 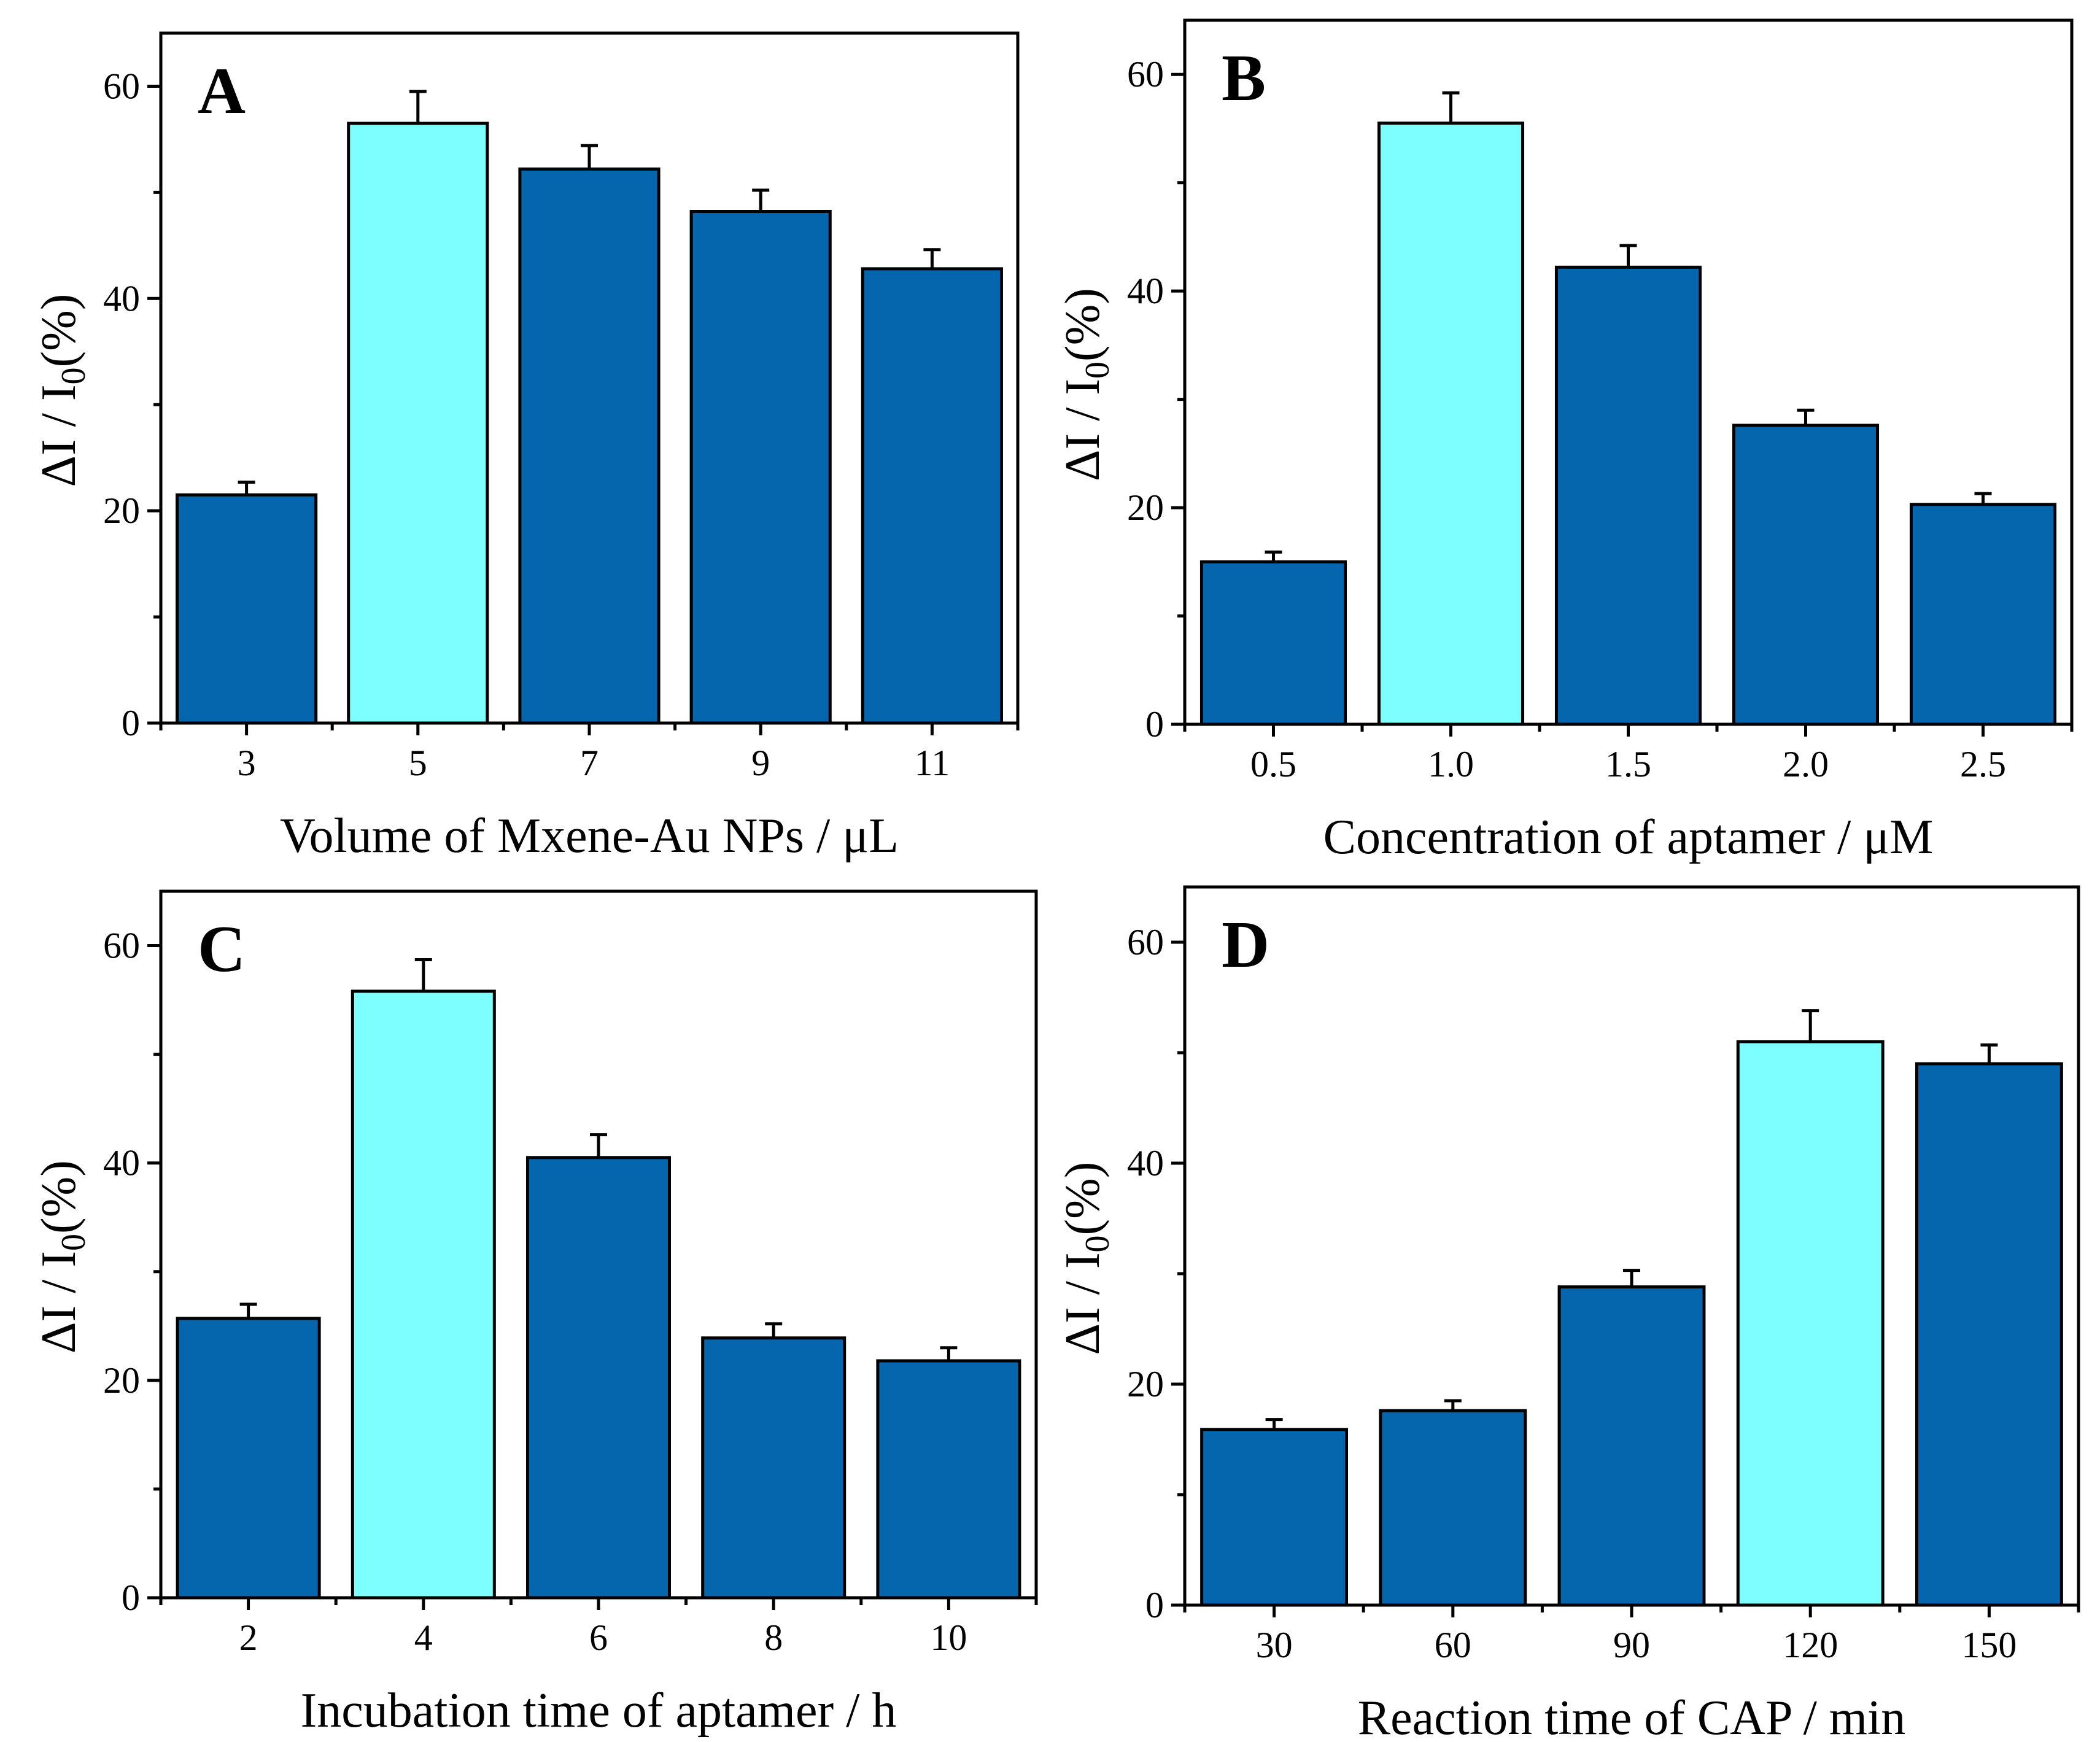 I want to click on x-axis-label: Incubation time of aptamer / h, so click(x=599, y=1711).